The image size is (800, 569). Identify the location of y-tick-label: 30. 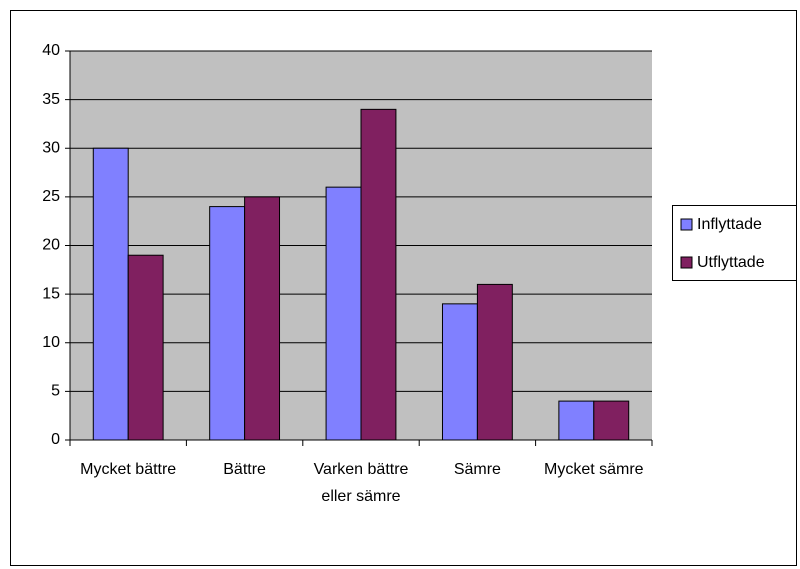
(51, 147).